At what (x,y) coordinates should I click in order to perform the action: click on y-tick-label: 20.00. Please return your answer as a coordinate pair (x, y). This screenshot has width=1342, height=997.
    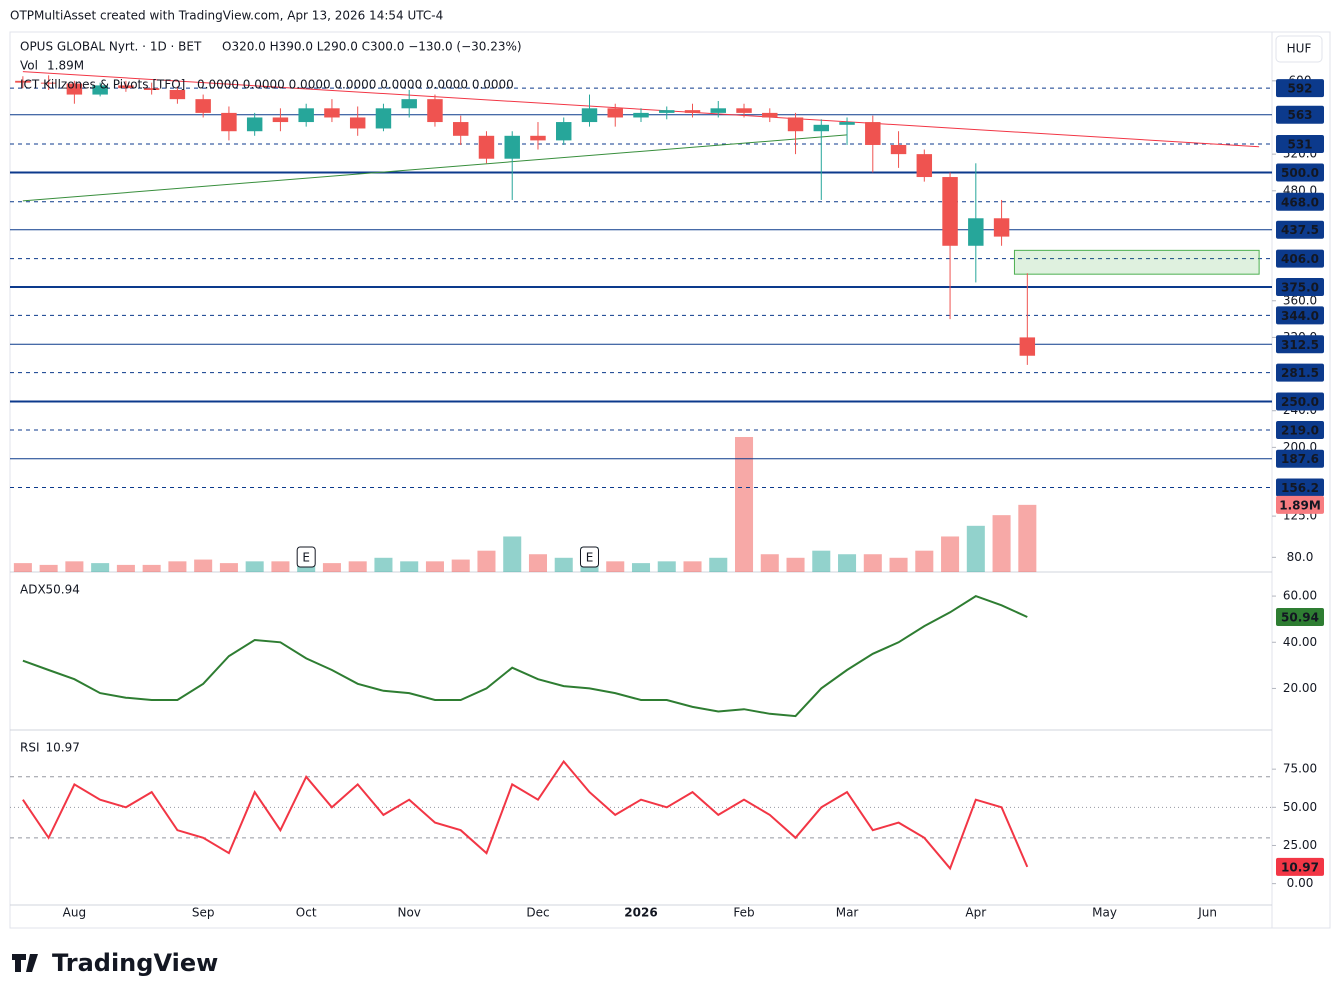
    Looking at the image, I should click on (1300, 688).